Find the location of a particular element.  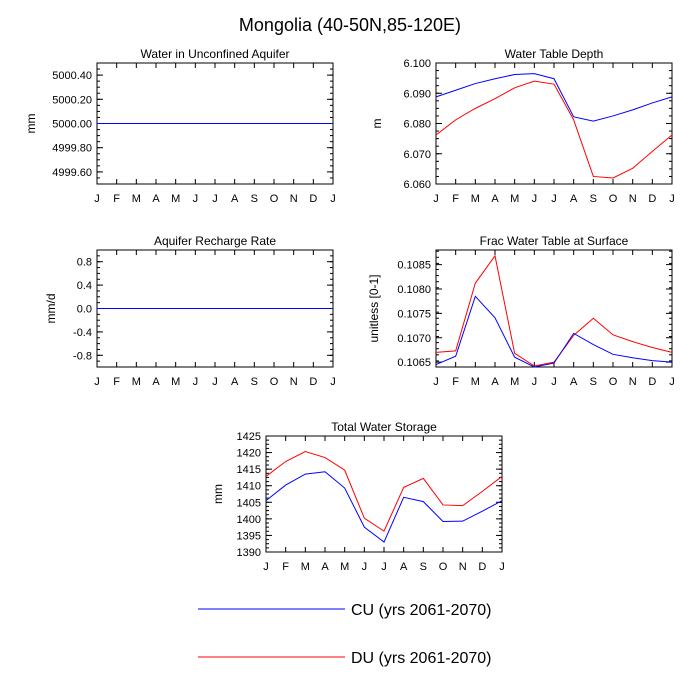

panel-title: Aquifer Recharge Rate is located at coordinates (215, 241).